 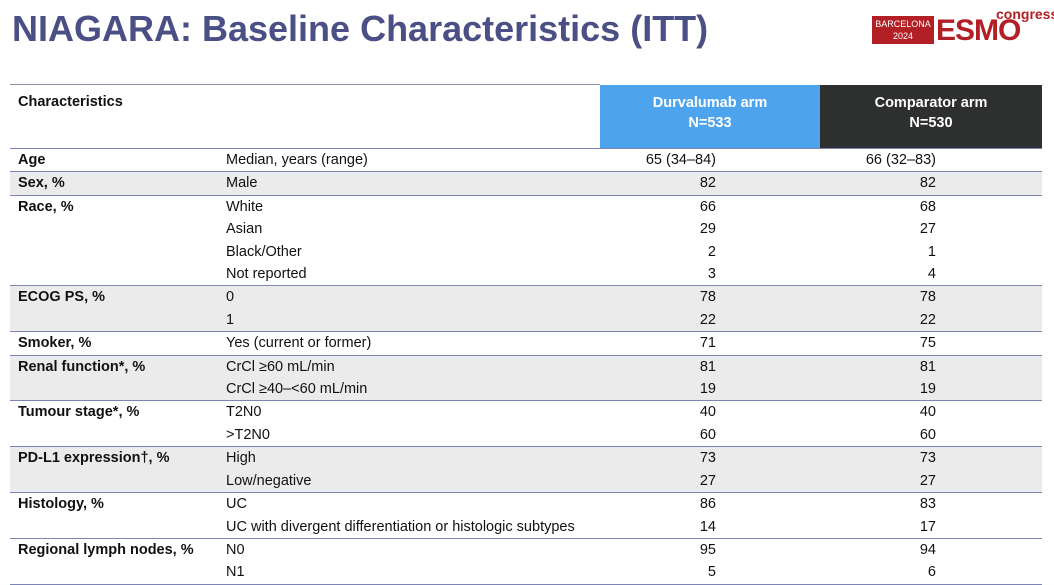 What do you see at coordinates (978, 30) in the screenshot?
I see `logo-brand: ESMO` at bounding box center [978, 30].